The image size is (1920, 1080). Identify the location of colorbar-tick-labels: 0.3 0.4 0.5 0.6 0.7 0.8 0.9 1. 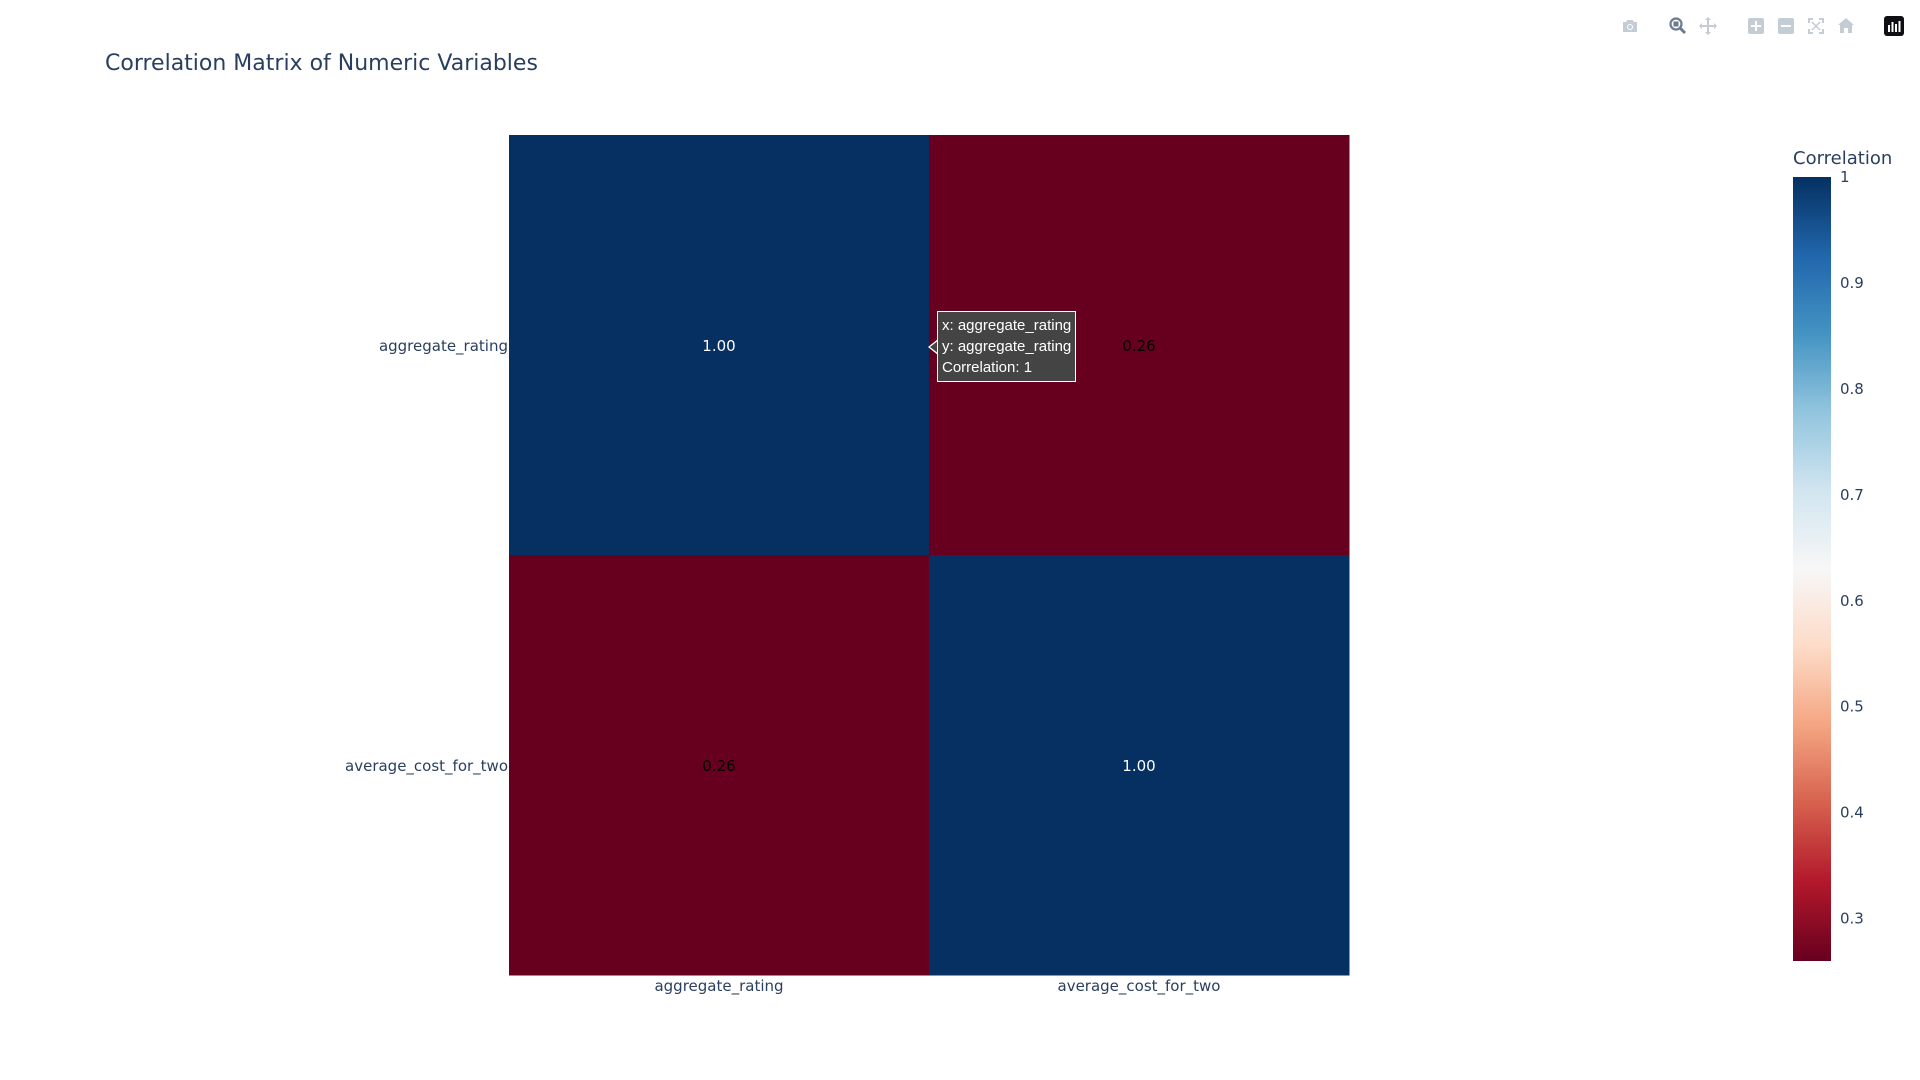
(1852, 548).